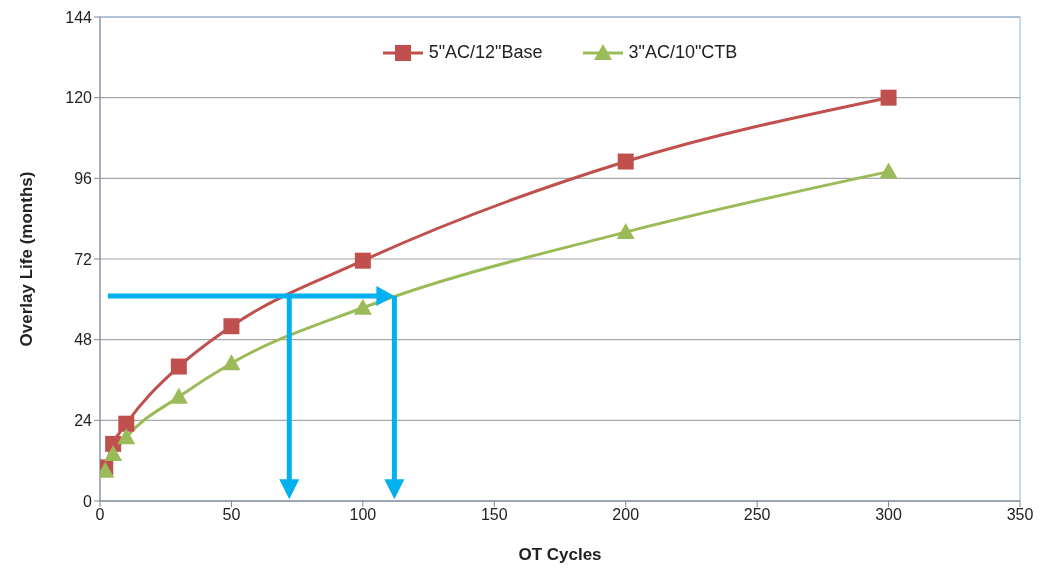 This screenshot has width=1044, height=574. What do you see at coordinates (683, 52) in the screenshot?
I see `legend-label: 3"AC/10"CTB` at bounding box center [683, 52].